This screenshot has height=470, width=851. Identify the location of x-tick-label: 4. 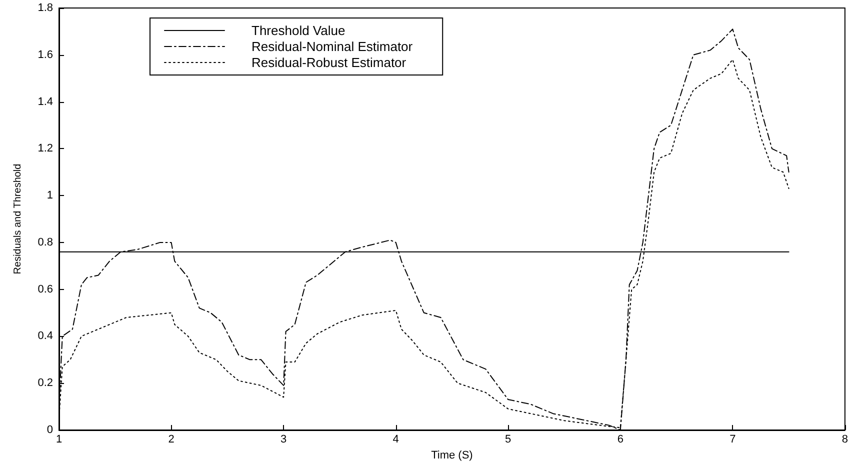
(395, 440).